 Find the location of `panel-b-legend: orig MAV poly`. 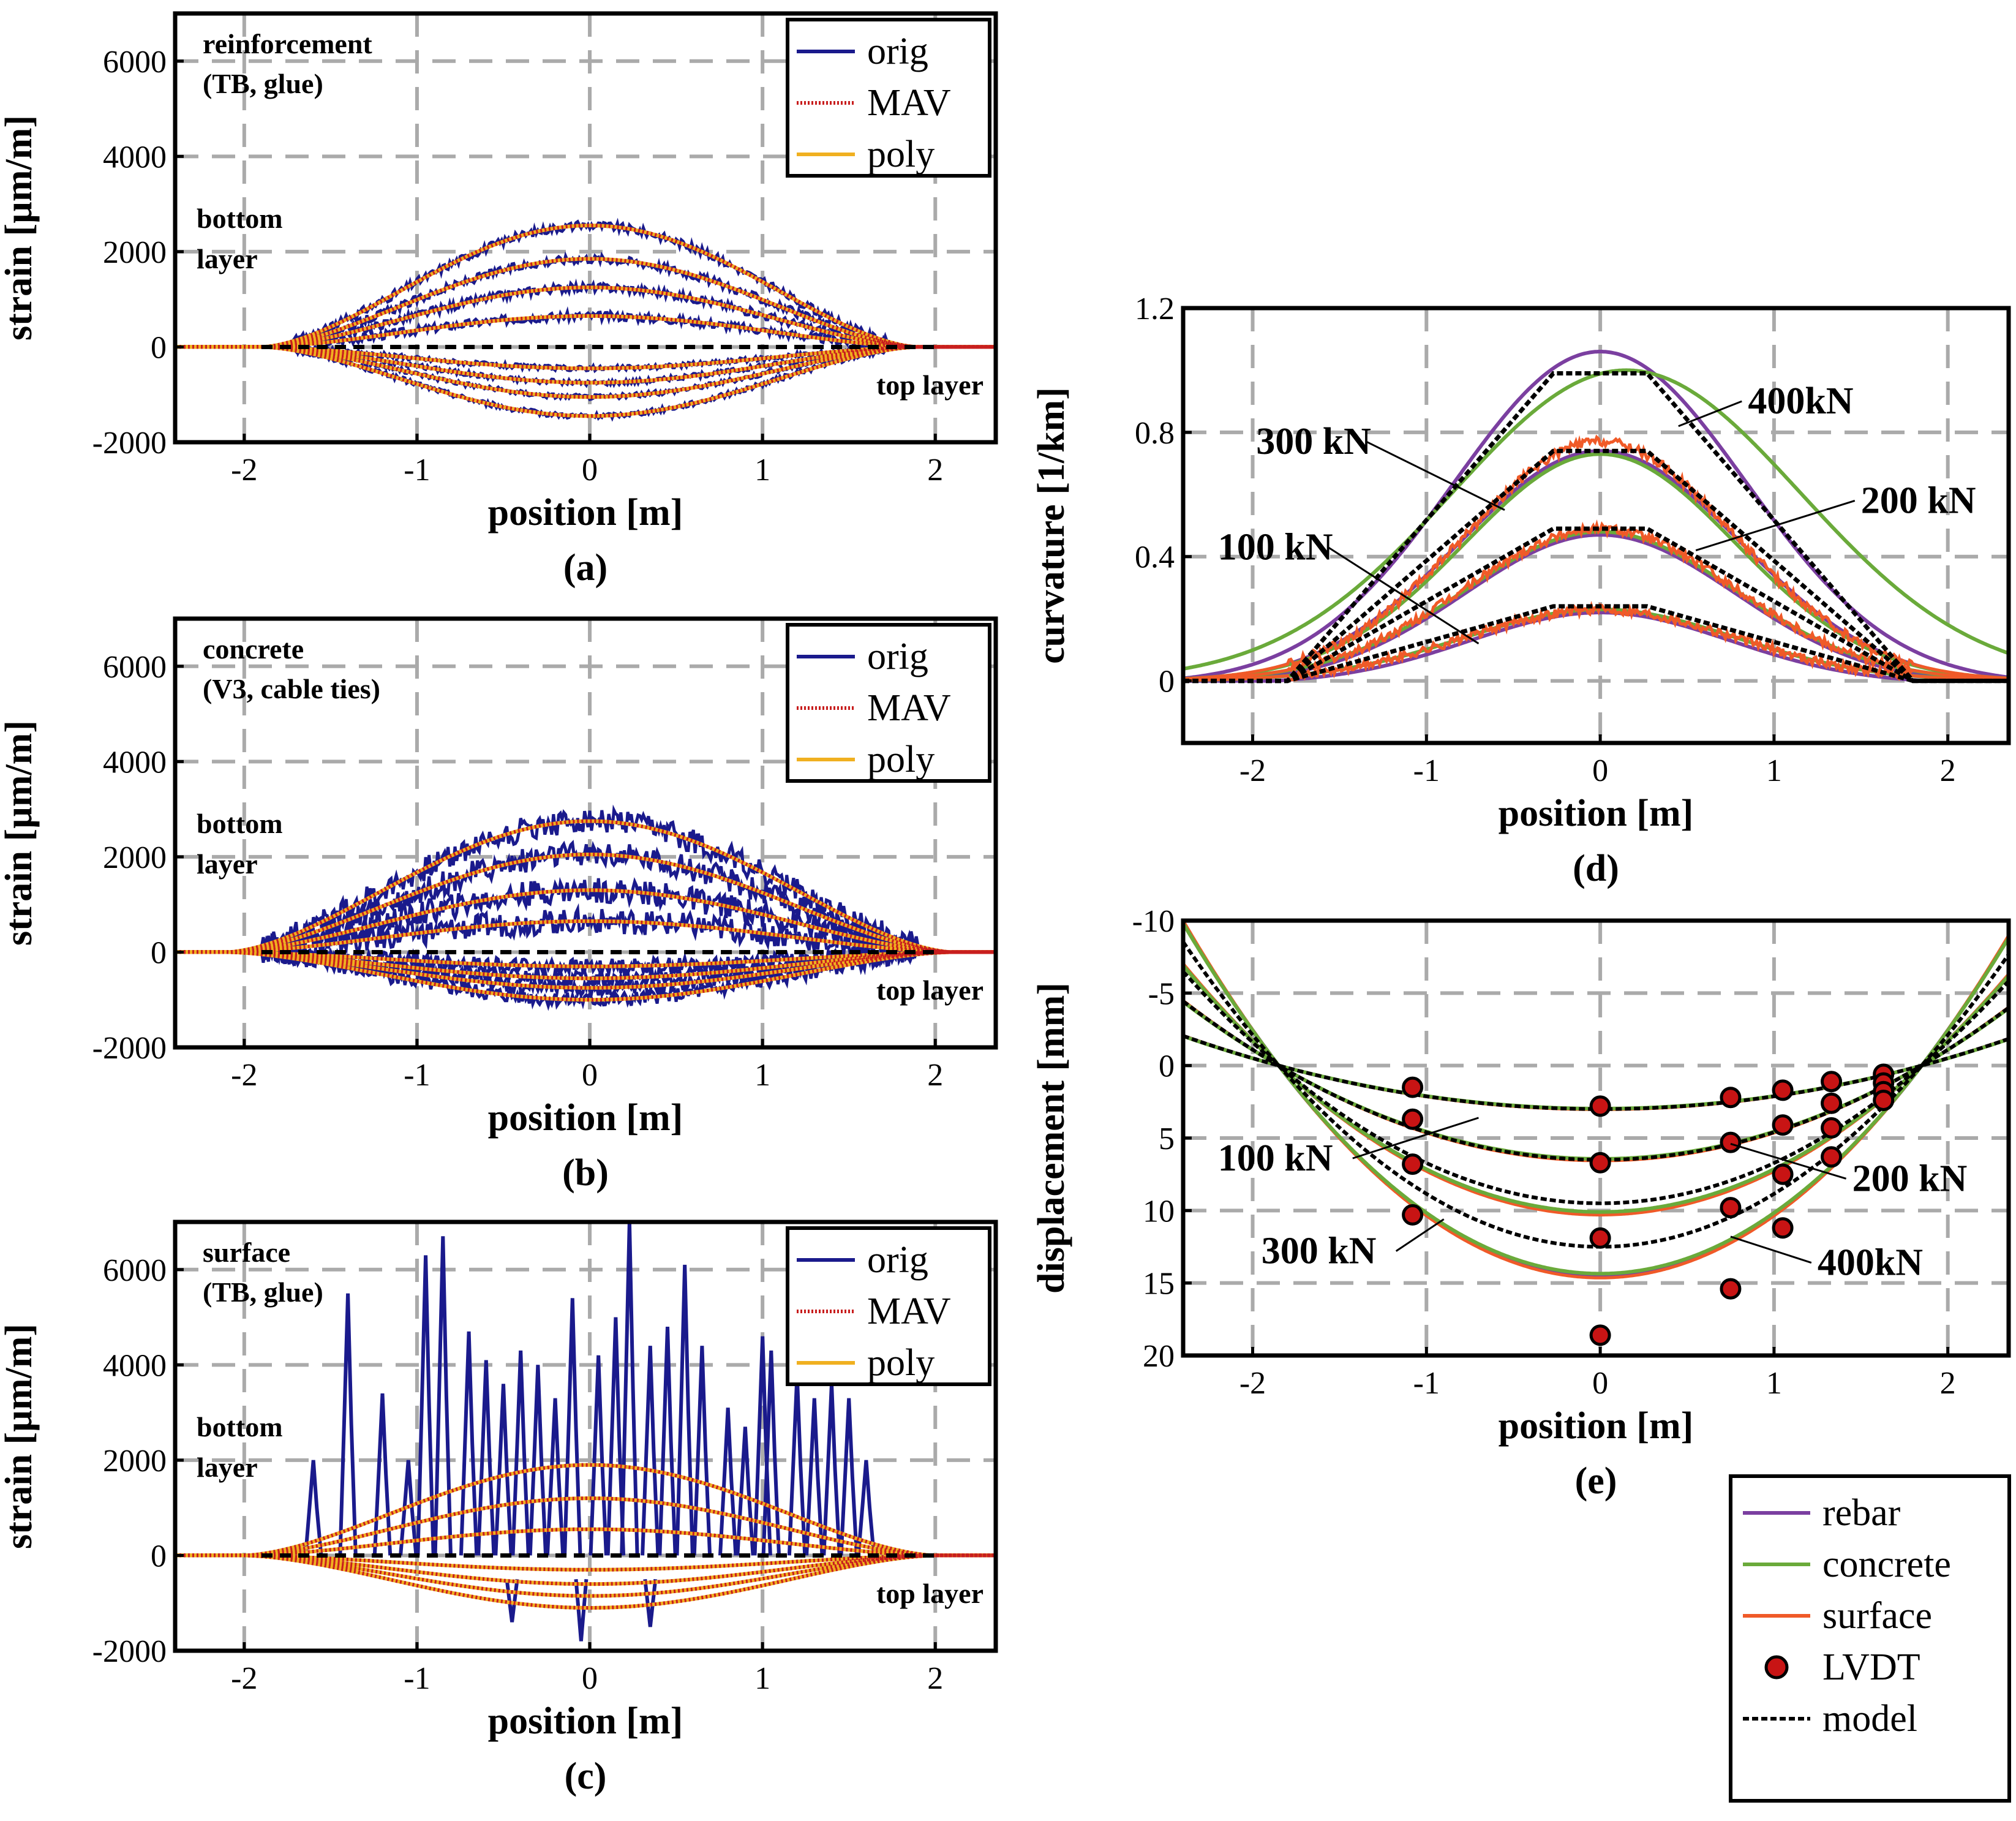

panel-b-legend: orig MAV poly is located at coordinates (888, 703).